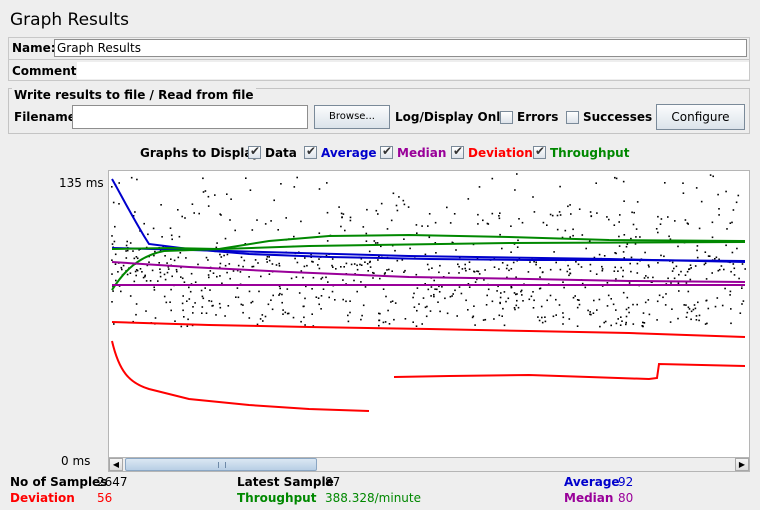 This screenshot has height=510, width=760. What do you see at coordinates (457, 151) in the screenshot?
I see `deviation-checkbox` at bounding box center [457, 151].